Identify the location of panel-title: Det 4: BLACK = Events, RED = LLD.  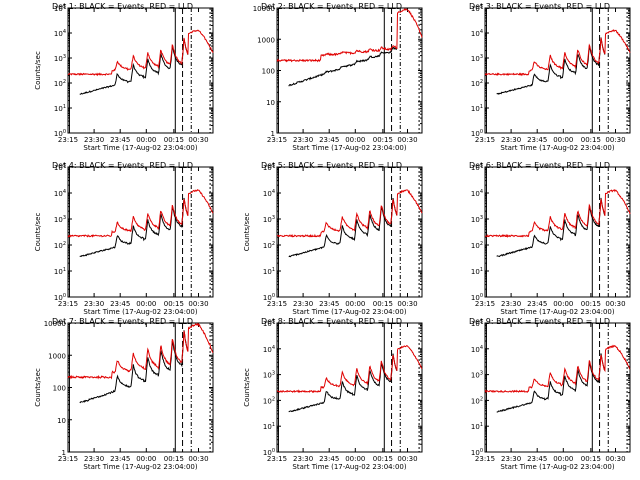
(122, 165).